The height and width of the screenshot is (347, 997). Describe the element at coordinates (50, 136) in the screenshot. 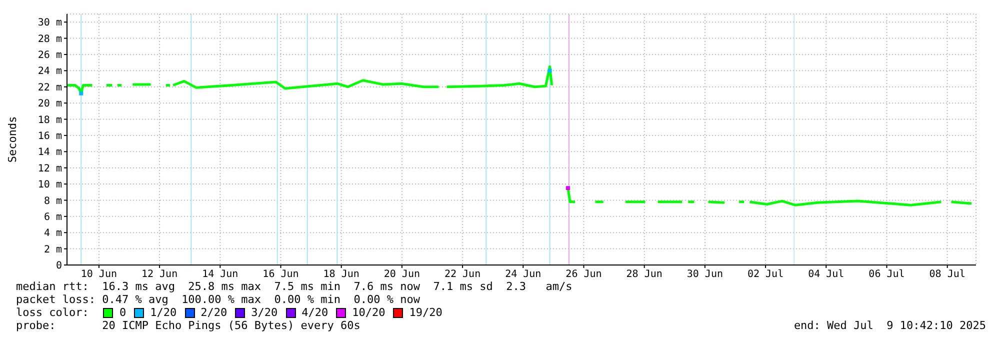

I see `y-tick-label: 16 m` at that location.